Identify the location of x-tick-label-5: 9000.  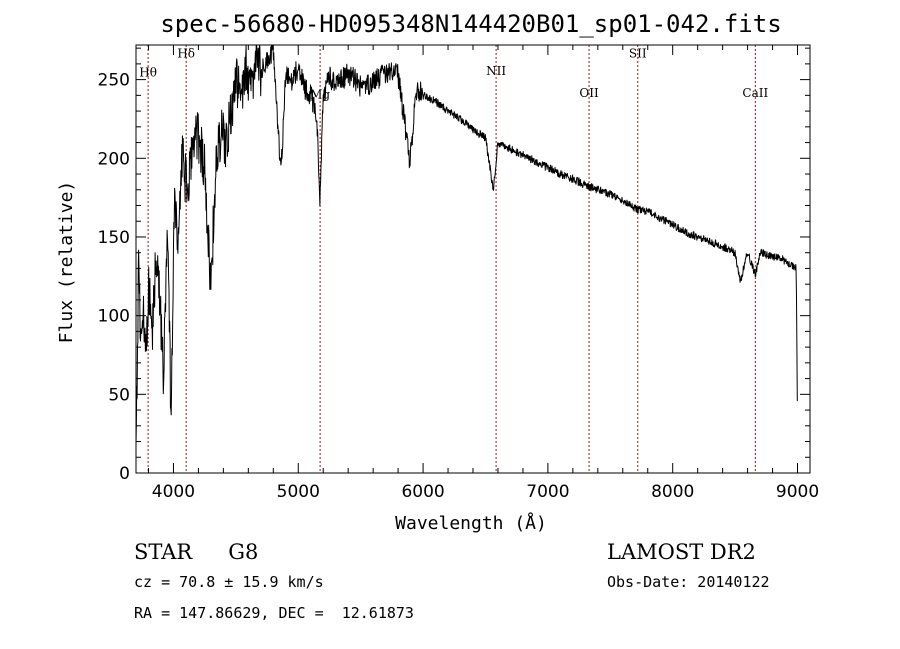
(797, 492).